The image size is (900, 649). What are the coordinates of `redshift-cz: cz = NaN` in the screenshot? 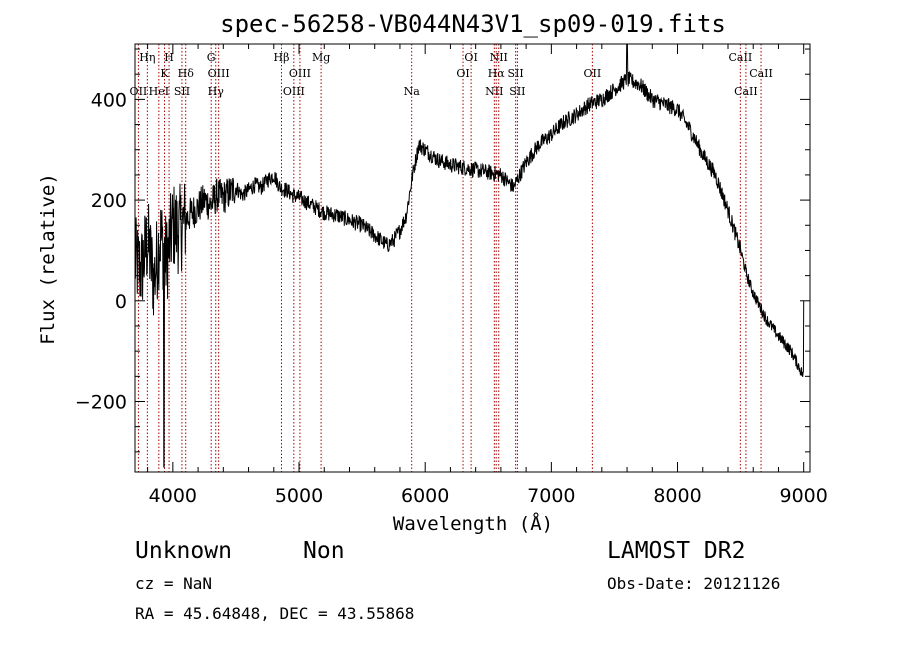 It's located at (174, 583).